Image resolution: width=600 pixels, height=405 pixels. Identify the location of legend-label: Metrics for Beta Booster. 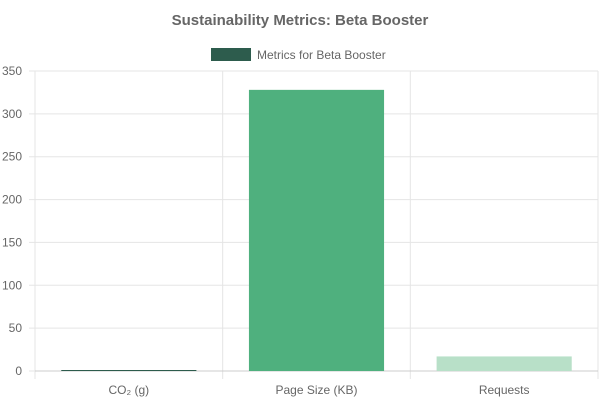
(321, 55).